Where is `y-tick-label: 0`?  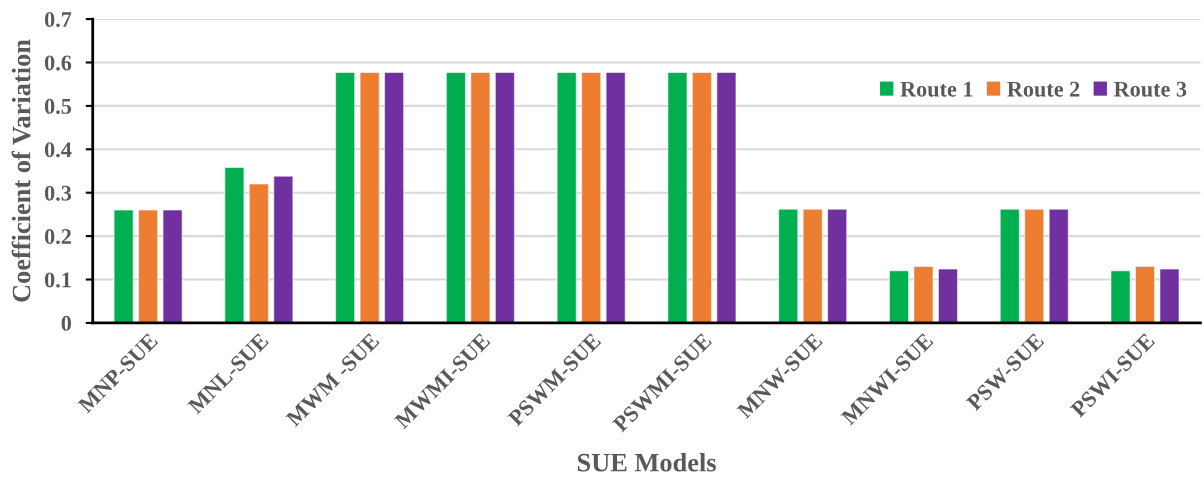 y-tick-label: 0 is located at coordinates (66, 323).